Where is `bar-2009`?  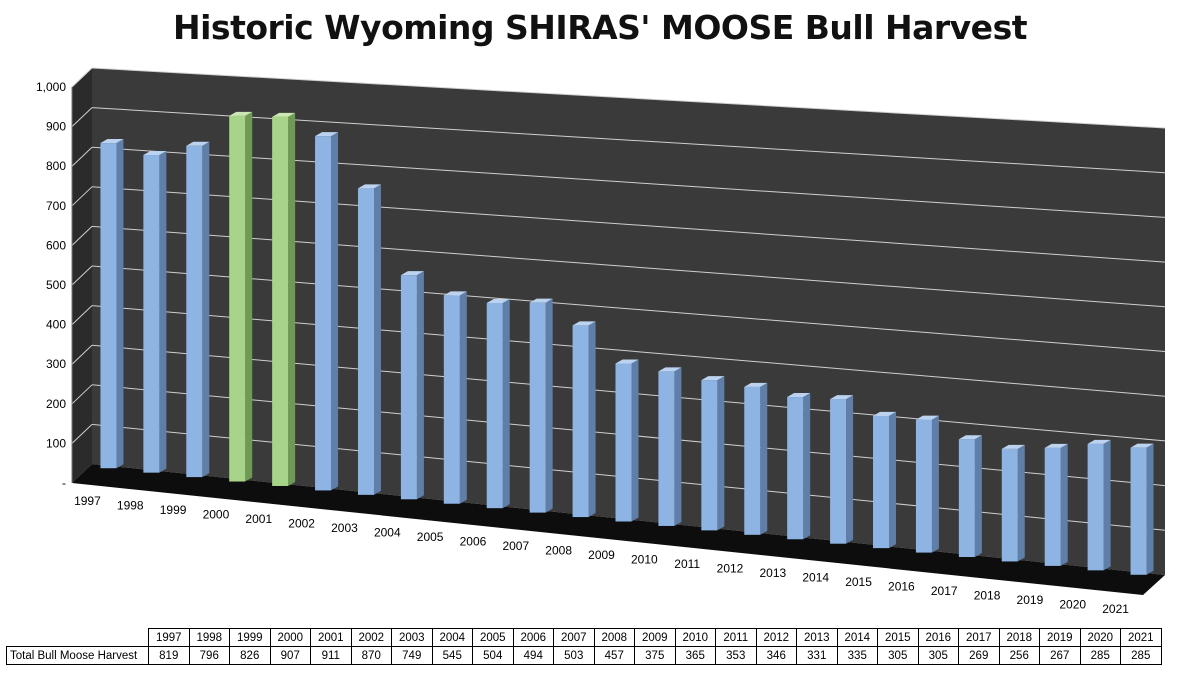
bar-2009 is located at coordinates (627, 440).